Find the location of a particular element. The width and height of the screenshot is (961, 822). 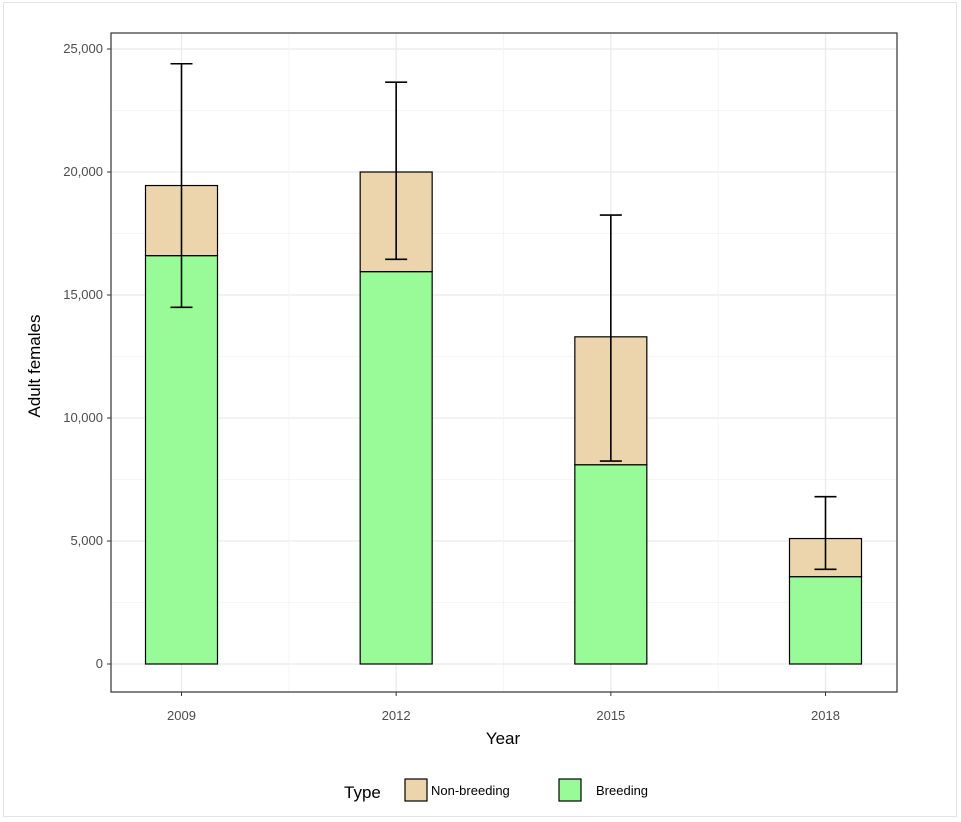

y-tick-label: 20,000 is located at coordinates (83, 171).